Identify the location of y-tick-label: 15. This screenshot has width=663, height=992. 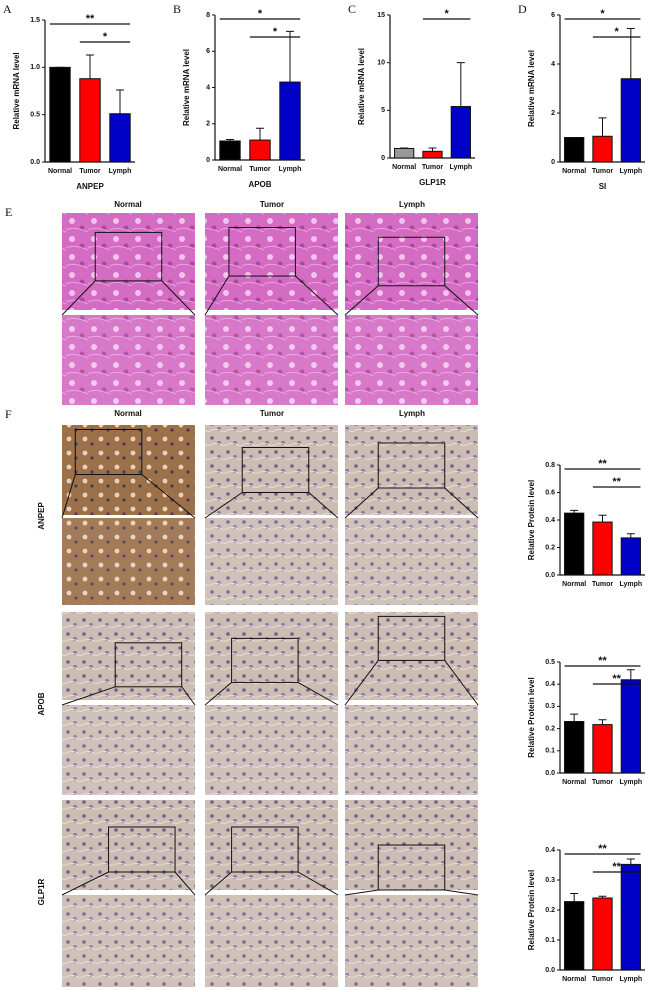
(381, 15).